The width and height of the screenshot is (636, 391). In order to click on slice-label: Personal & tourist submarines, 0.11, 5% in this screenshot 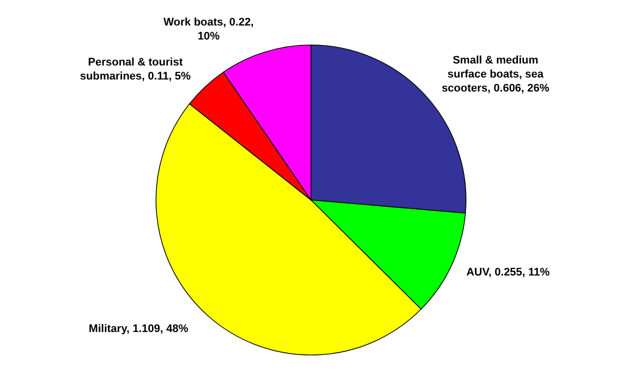, I will do `click(135, 69)`.